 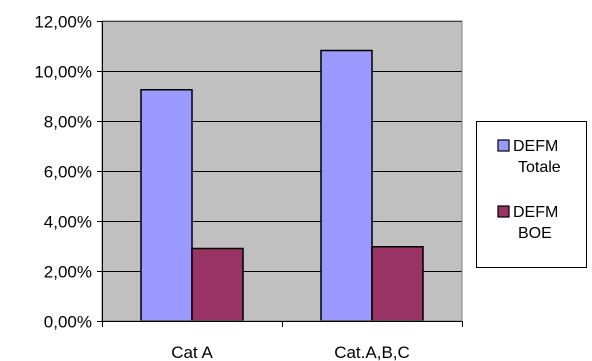 I want to click on y-tick-label: 6,00%, so click(x=68, y=172).